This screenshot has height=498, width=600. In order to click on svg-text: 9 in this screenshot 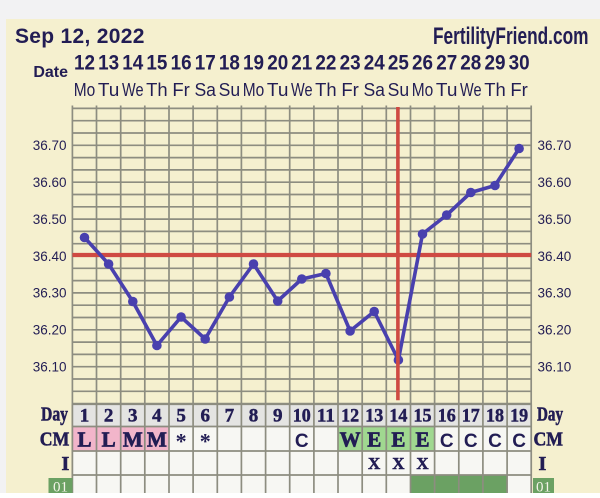, I will do `click(278, 416)`.